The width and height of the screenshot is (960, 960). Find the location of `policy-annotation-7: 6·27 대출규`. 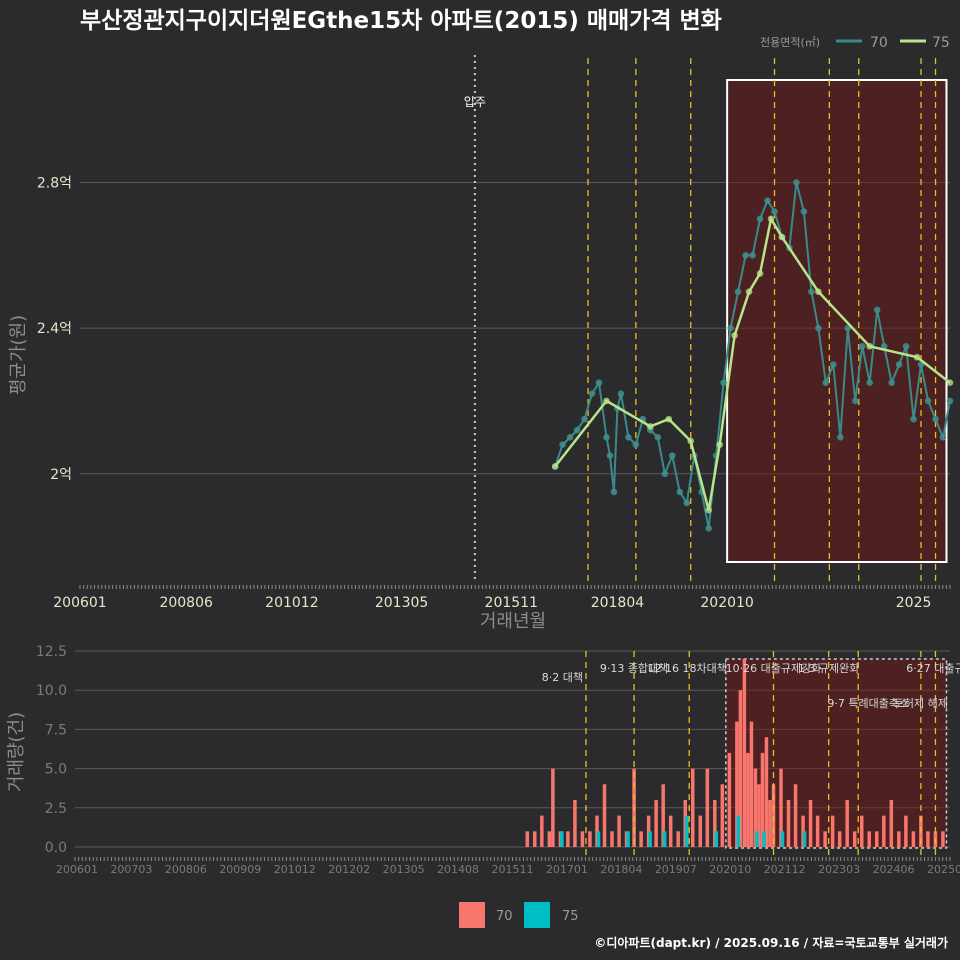

policy-annotation-7: 6·27 대출규 is located at coordinates (933, 668).